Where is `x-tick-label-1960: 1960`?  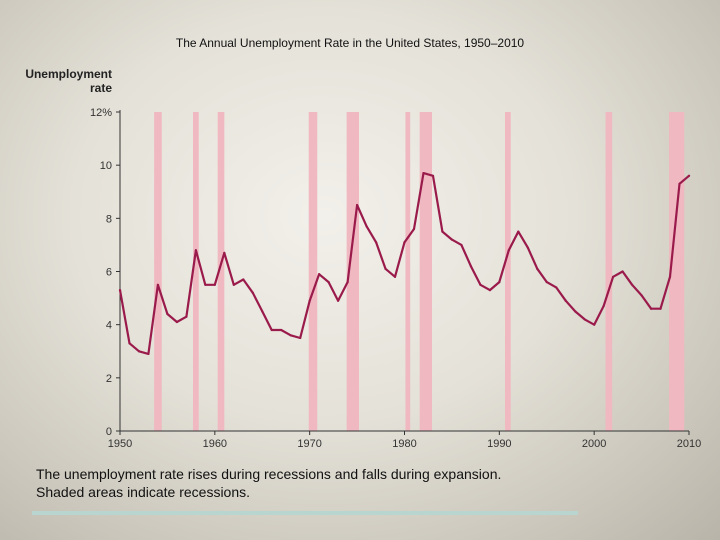 x-tick-label-1960: 1960 is located at coordinates (215, 444).